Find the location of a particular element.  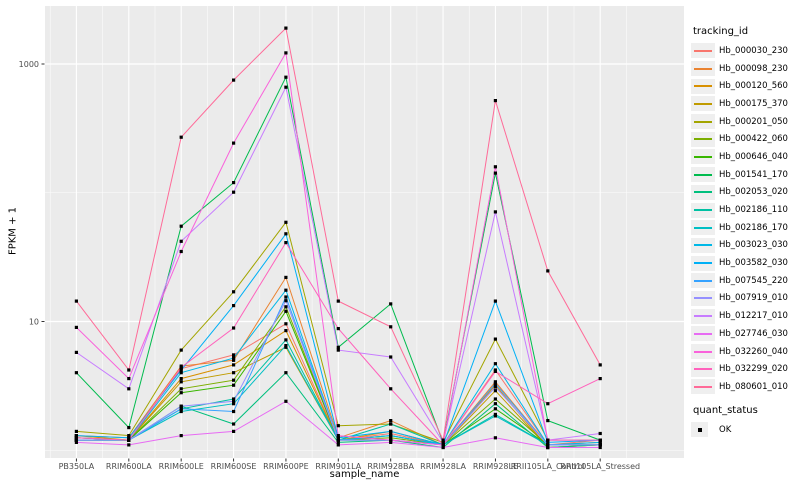

legend-item-Hb_007545_220: Hb_007545_220 is located at coordinates (745, 281).